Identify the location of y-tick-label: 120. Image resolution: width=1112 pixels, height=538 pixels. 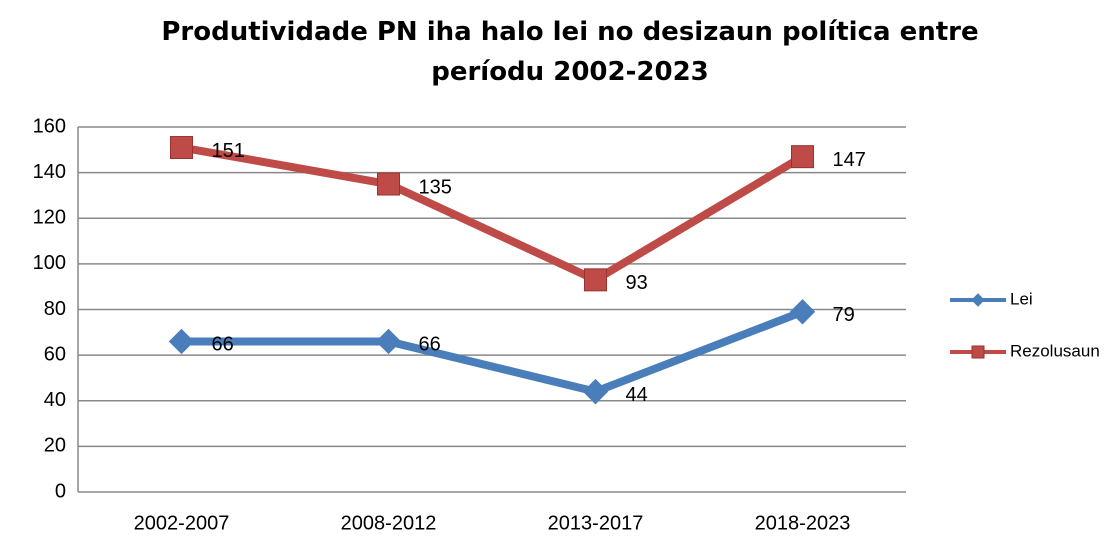
(49, 218).